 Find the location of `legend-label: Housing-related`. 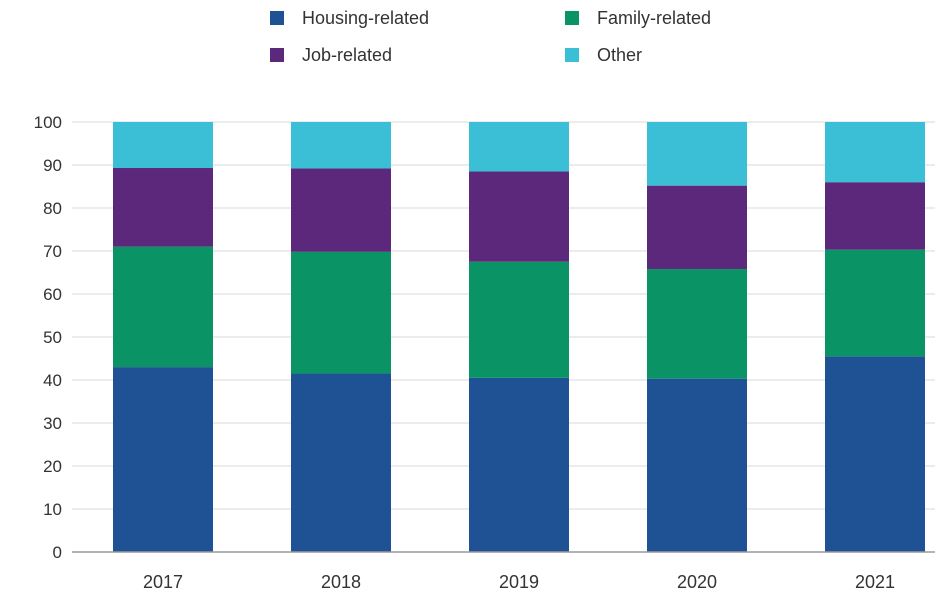

legend-label: Housing-related is located at coordinates (365, 18).